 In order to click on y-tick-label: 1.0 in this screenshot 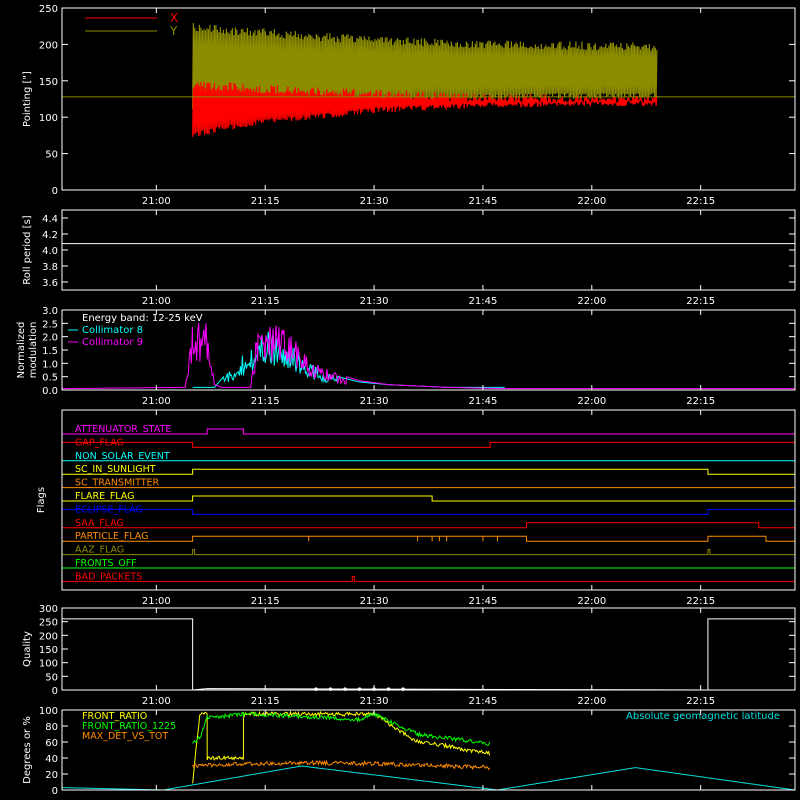, I will do `click(50, 364)`.